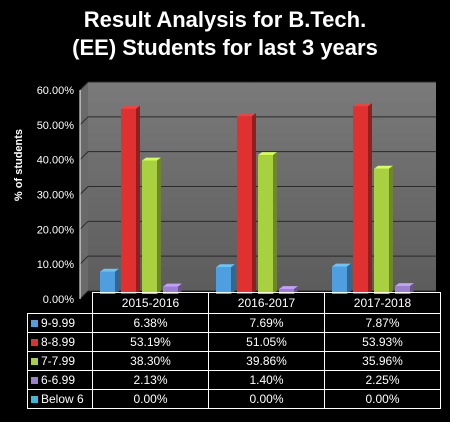 The width and height of the screenshot is (450, 422). Describe the element at coordinates (56, 161) in the screenshot. I see `y-tick-label: 40.00%` at that location.